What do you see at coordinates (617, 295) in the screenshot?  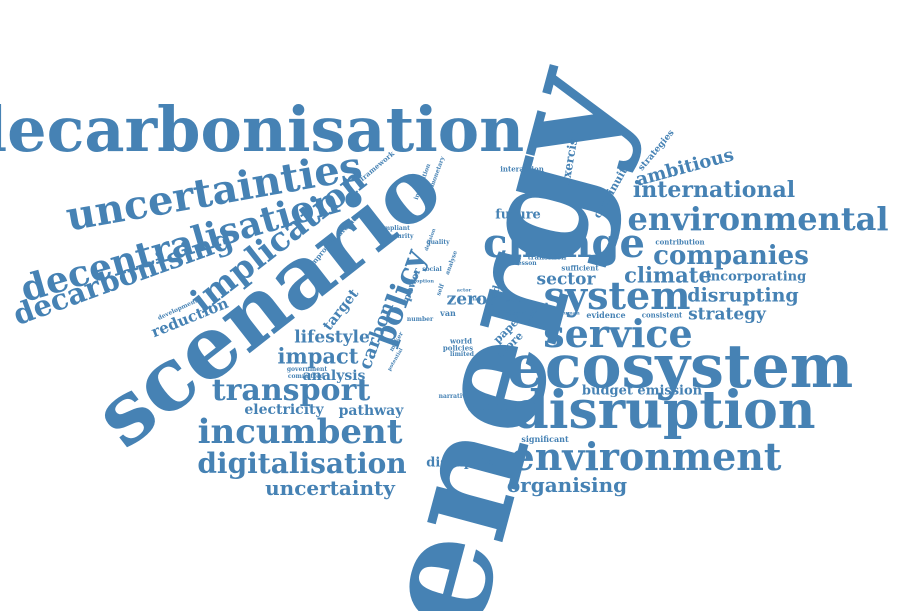 I see `word: system` at bounding box center [617, 295].